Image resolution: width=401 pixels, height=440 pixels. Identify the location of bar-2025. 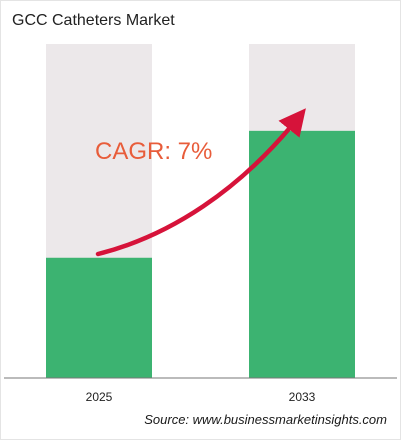
(99, 317).